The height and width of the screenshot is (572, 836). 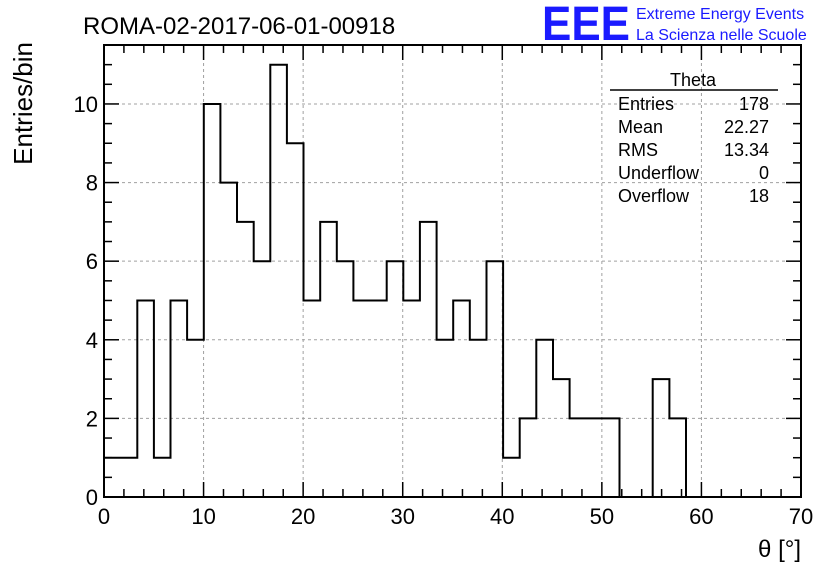 What do you see at coordinates (23, 103) in the screenshot?
I see `y-axis-label: Entries/bin` at bounding box center [23, 103].